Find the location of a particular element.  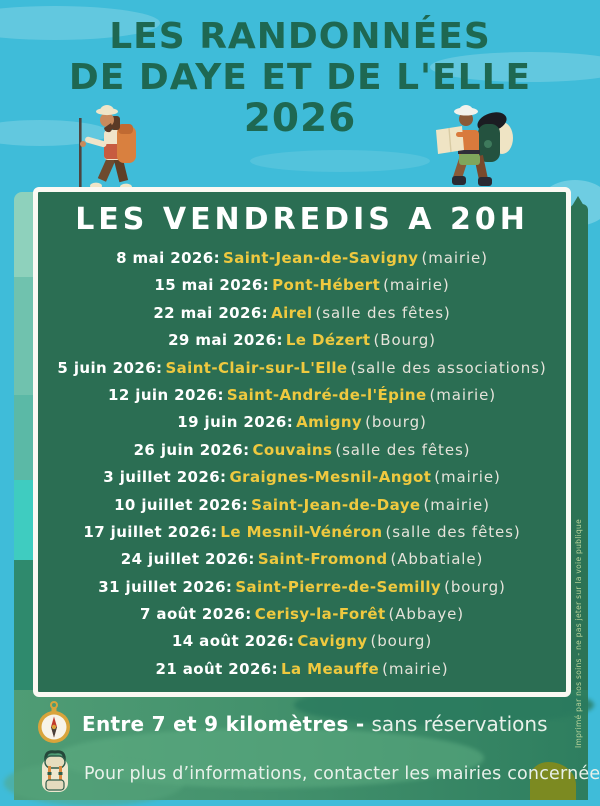

event-row: 24 juillet 2026: Saint-Fromond (Abbatiale) is located at coordinates (302, 559).